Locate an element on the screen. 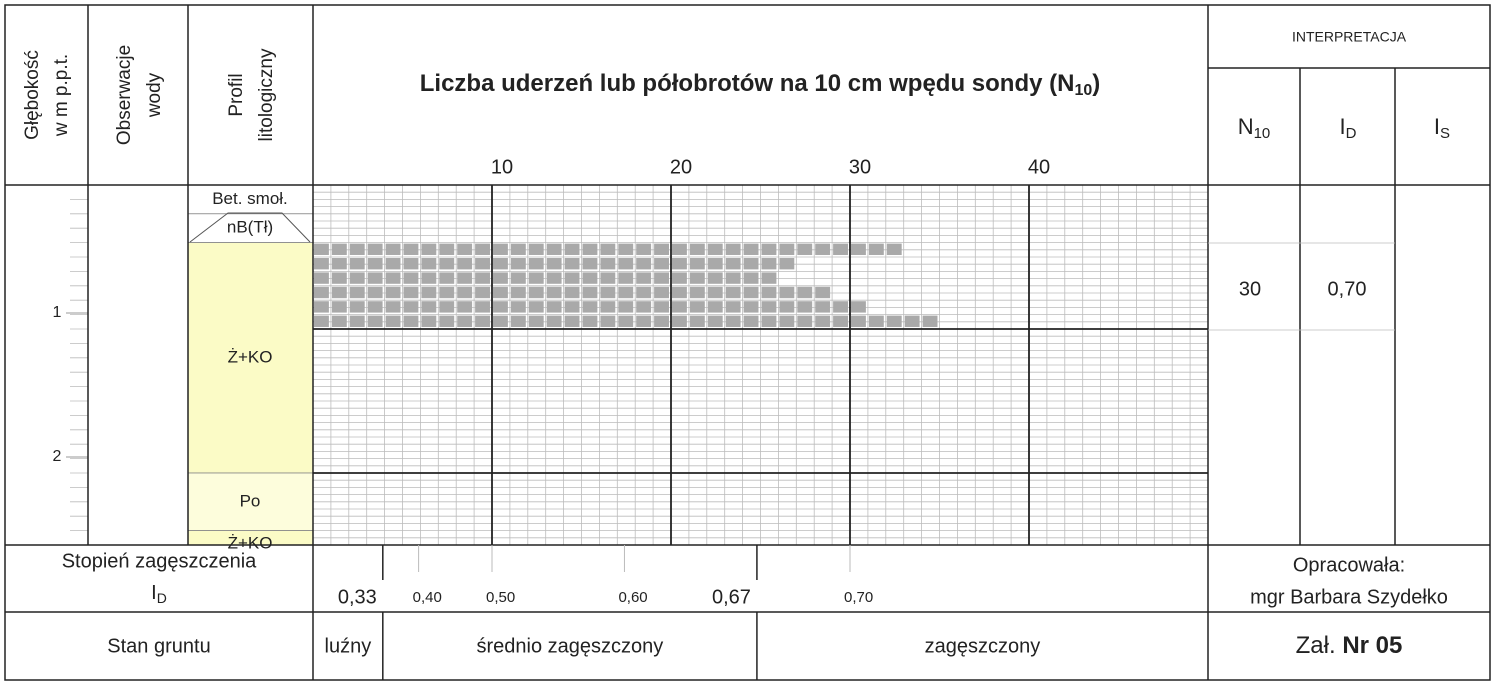 This screenshot has height=686, width=1495. interp-header: ID is located at coordinates (1348, 128).